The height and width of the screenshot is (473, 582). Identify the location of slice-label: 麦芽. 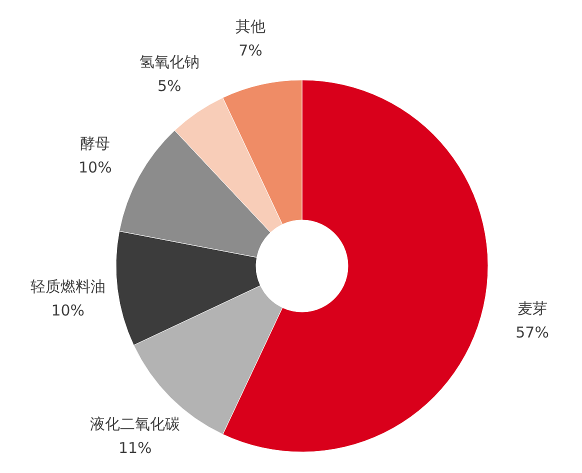
(532, 308).